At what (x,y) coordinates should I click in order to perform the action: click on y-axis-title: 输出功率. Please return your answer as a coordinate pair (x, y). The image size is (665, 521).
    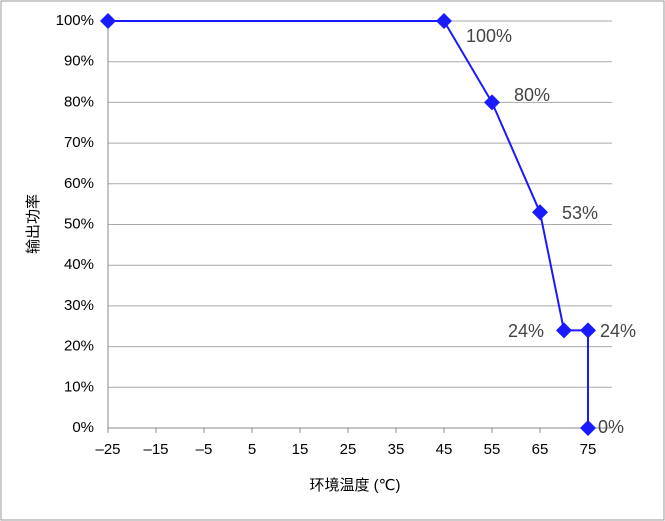
    Looking at the image, I should click on (33, 224).